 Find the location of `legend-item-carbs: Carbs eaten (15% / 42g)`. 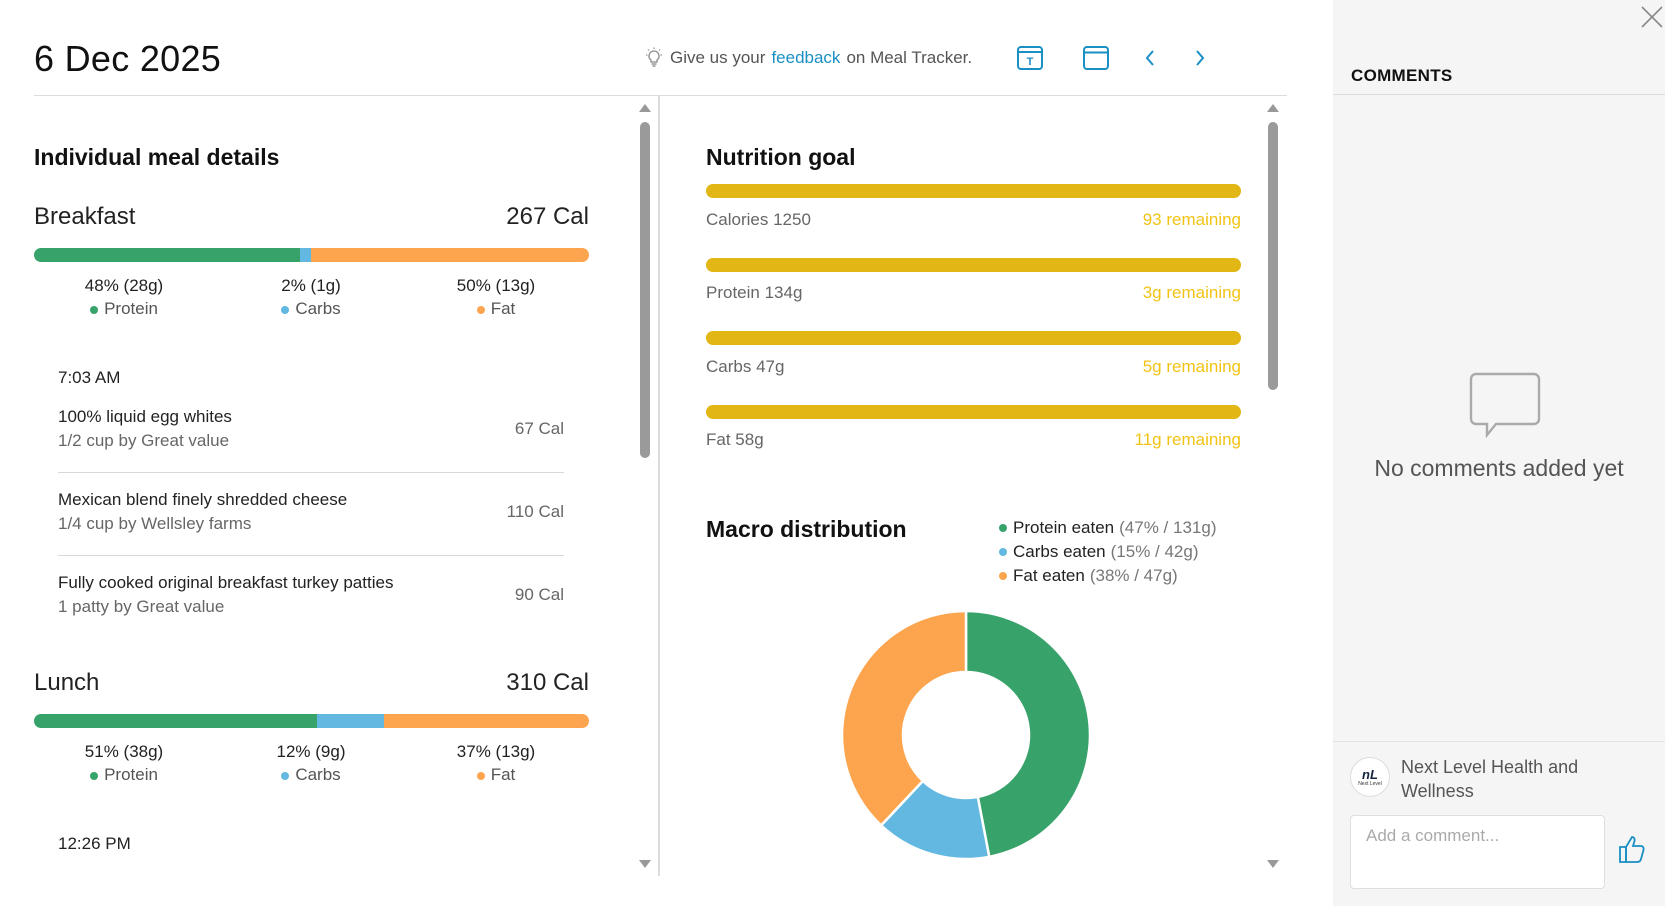

legend-item-carbs: Carbs eaten (15% / 42g) is located at coordinates (1107, 552).